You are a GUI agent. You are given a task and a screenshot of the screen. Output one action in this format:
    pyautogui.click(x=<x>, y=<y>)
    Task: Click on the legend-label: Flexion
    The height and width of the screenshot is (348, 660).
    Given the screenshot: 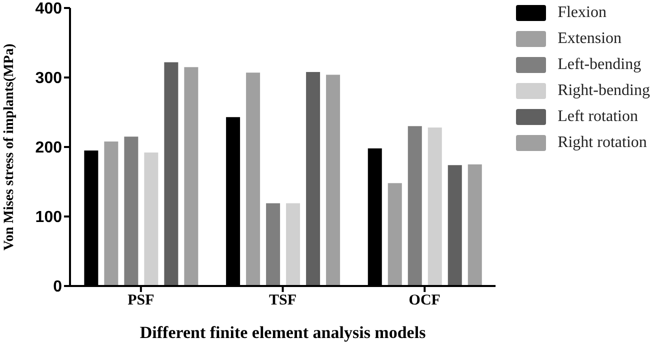 What is the action you would take?
    pyautogui.click(x=582, y=13)
    